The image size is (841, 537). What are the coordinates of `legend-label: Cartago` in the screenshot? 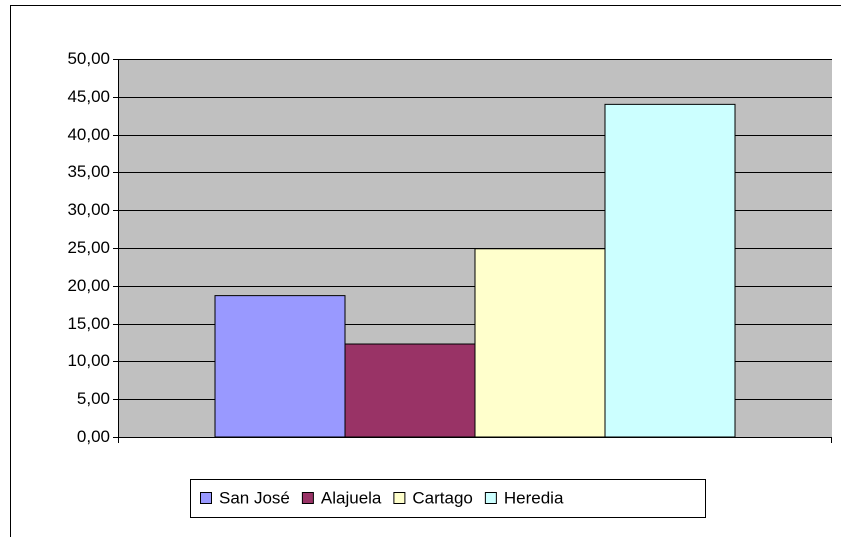 It's located at (442, 497).